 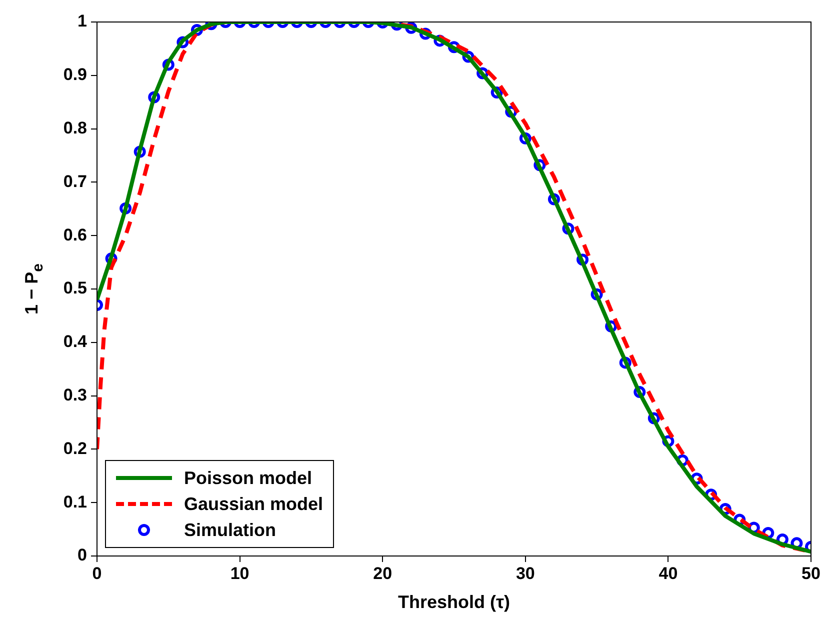 What do you see at coordinates (75, 288) in the screenshot?
I see `y-tick-label: 0.5` at bounding box center [75, 288].